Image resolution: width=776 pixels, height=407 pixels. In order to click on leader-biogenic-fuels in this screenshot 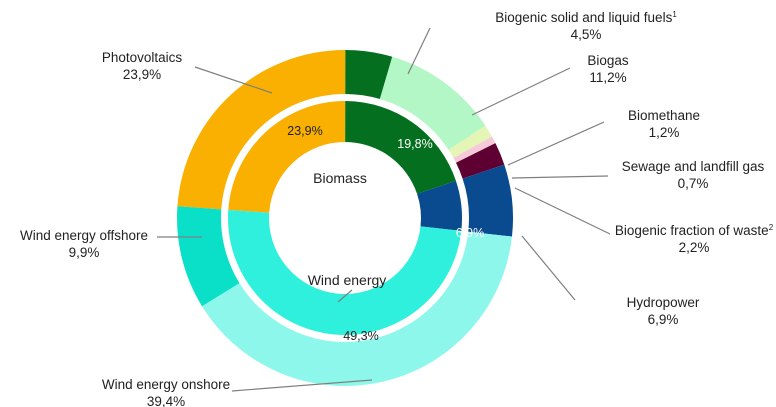, I will do `click(419, 51)`.